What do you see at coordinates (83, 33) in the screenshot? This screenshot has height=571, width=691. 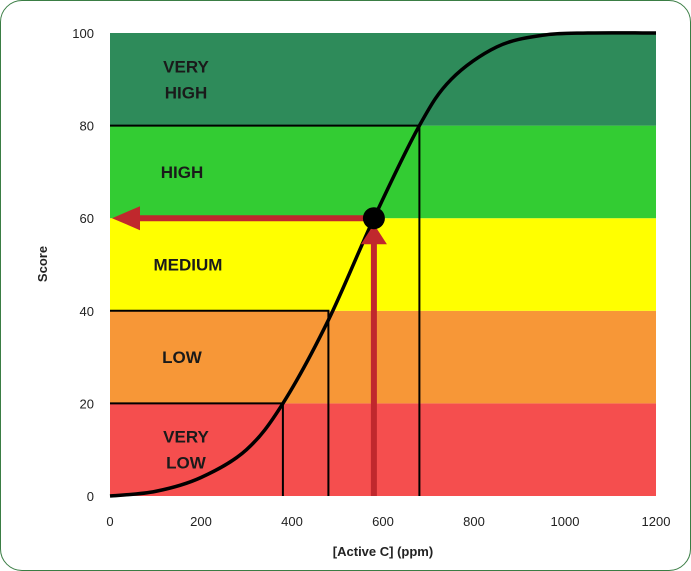 I see `y-tick-5: 100` at bounding box center [83, 33].